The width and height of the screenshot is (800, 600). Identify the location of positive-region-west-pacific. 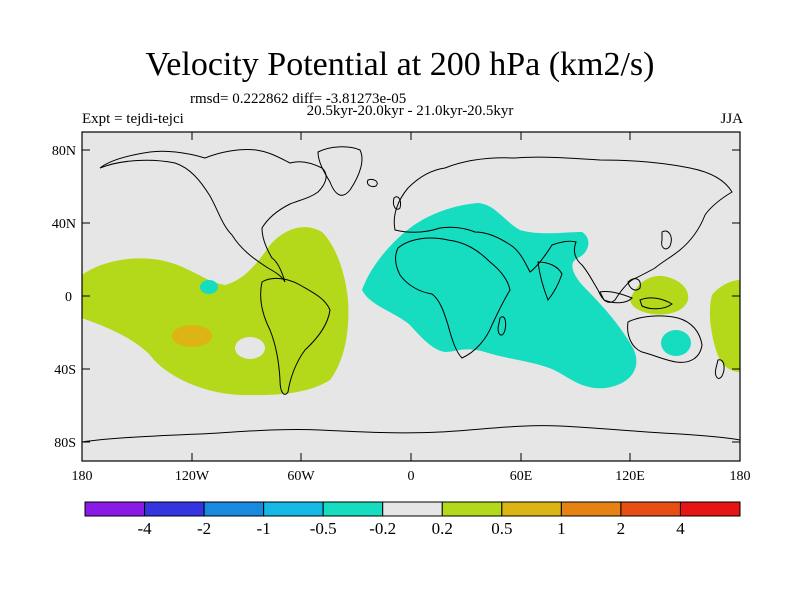
(659, 295).